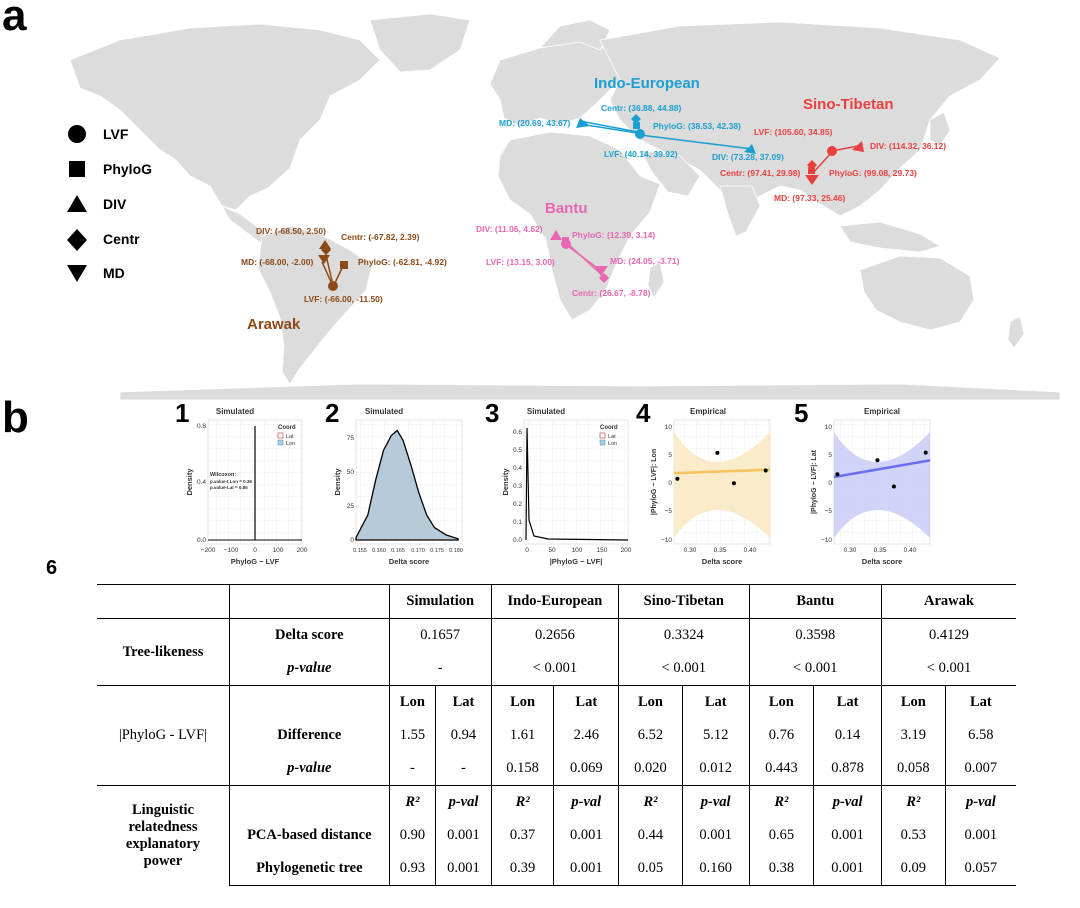  Describe the element at coordinates (890, 237) in the screenshot. I see `se-asia-islands` at that location.